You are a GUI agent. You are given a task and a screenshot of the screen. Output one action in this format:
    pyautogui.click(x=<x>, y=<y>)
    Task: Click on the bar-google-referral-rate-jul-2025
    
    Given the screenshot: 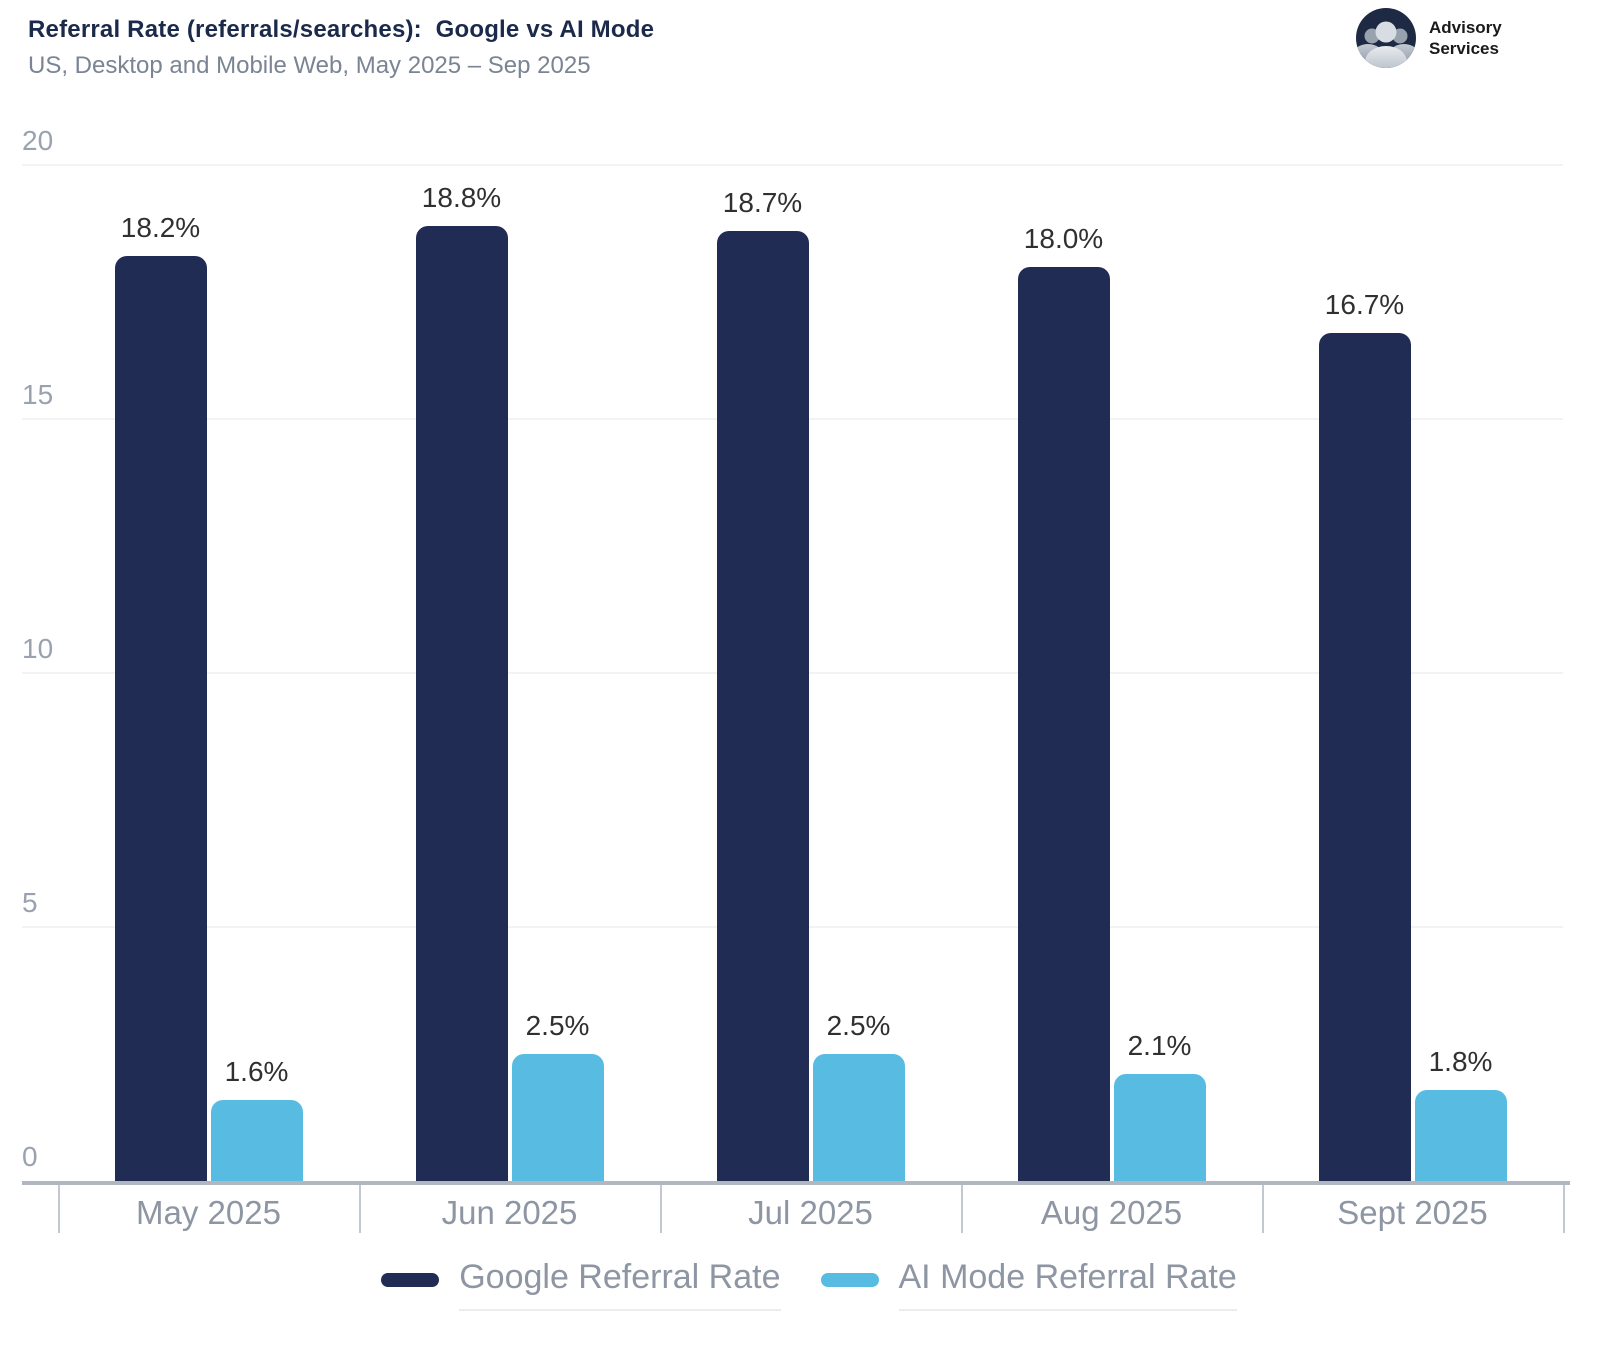 What is the action you would take?
    pyautogui.click(x=762, y=706)
    